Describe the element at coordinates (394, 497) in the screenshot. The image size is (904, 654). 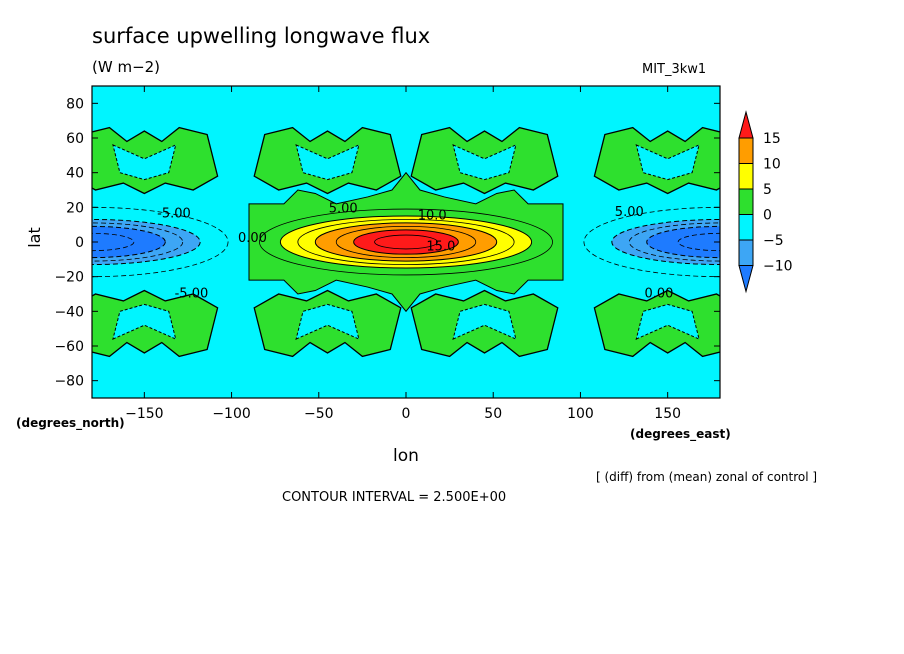
I see `contour-interval-note: CONTOUR INTERVAL = 2.500E+00` at that location.